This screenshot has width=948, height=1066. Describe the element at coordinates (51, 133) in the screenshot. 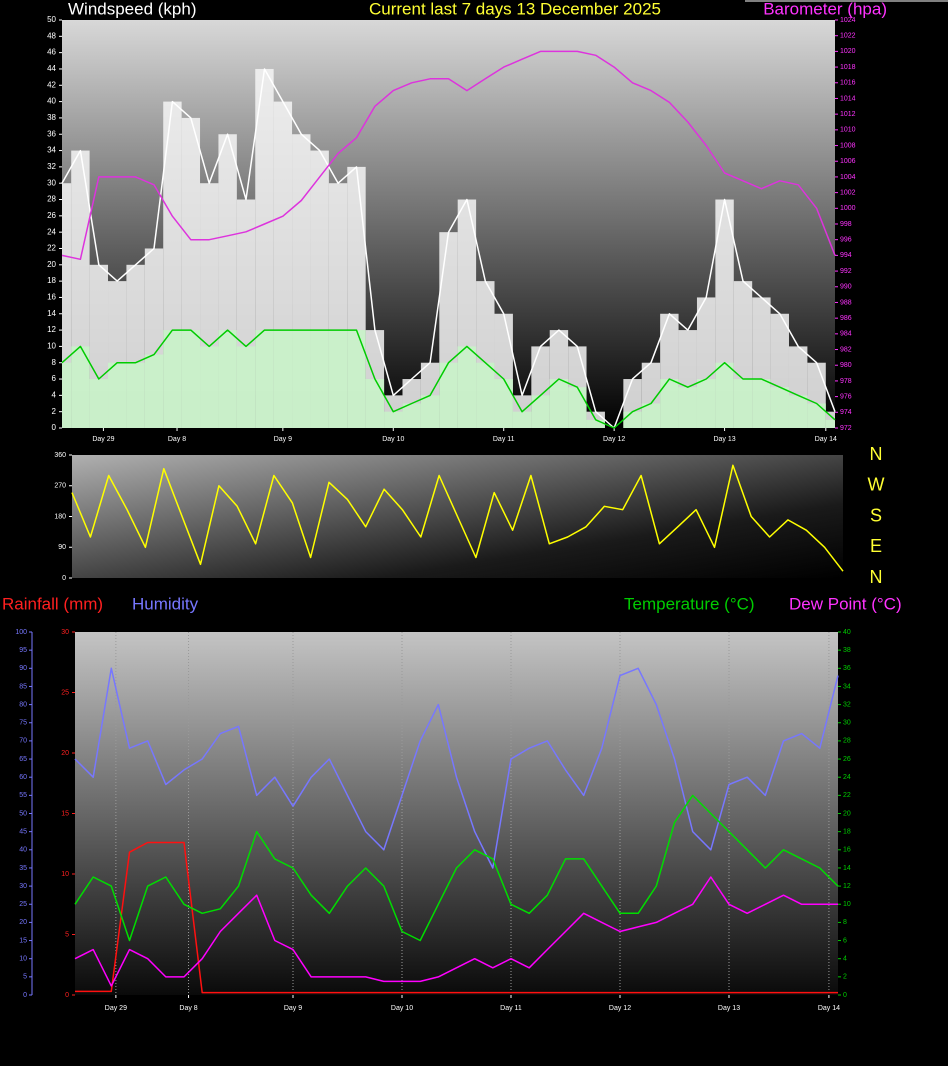

I see `y-tick-label: 36` at that location.